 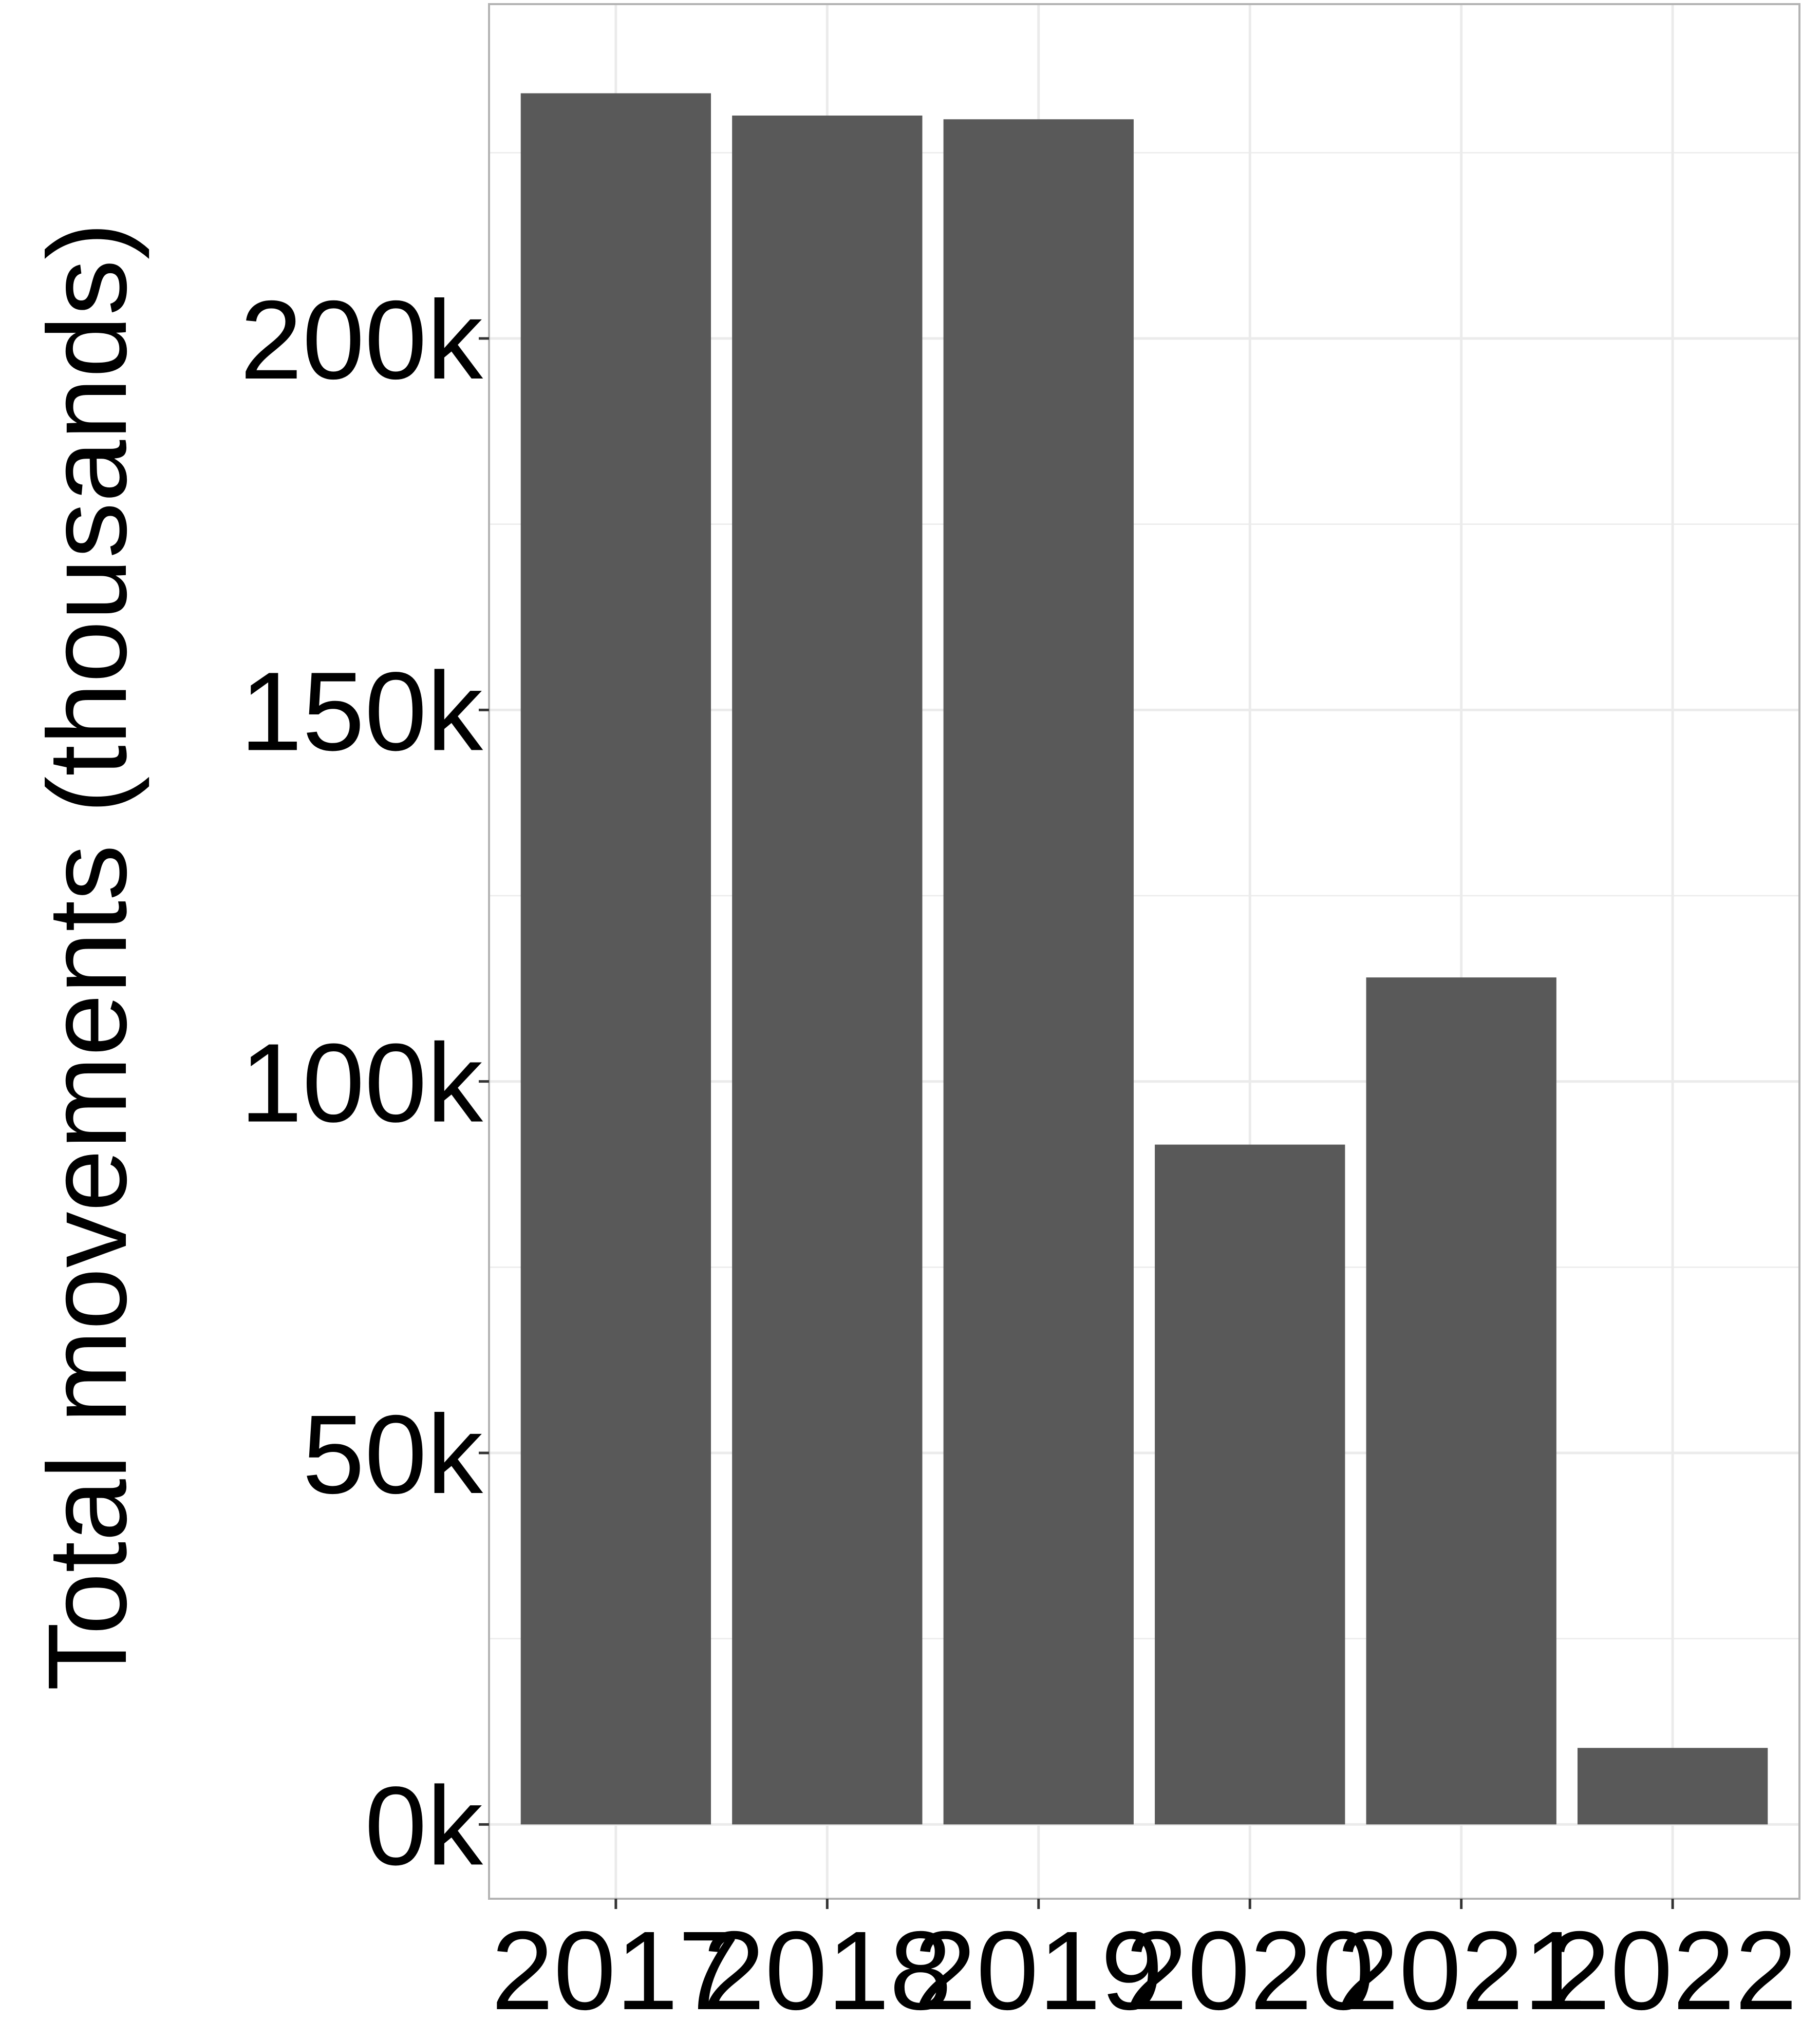 What do you see at coordinates (361, 711) in the screenshot?
I see `y-tick-label: 150k` at bounding box center [361, 711].